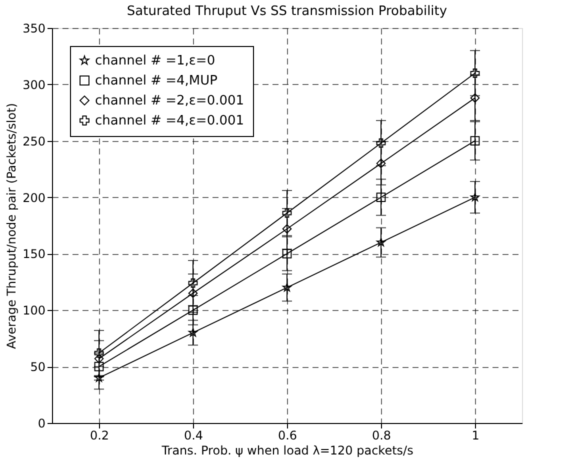 The image size is (563, 472). Describe the element at coordinates (288, 435) in the screenshot. I see `x-tick-label: 0.6` at that location.